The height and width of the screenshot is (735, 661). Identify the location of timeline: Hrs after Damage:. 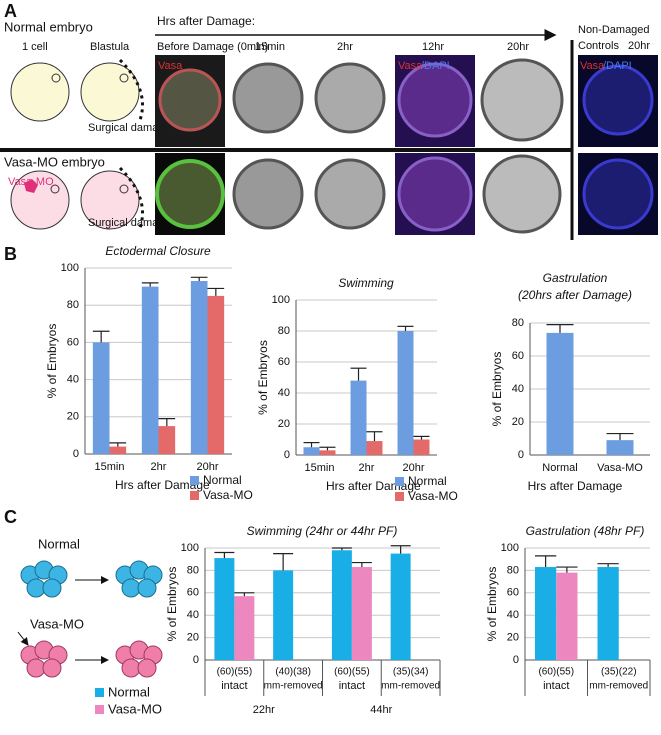
(206, 21).